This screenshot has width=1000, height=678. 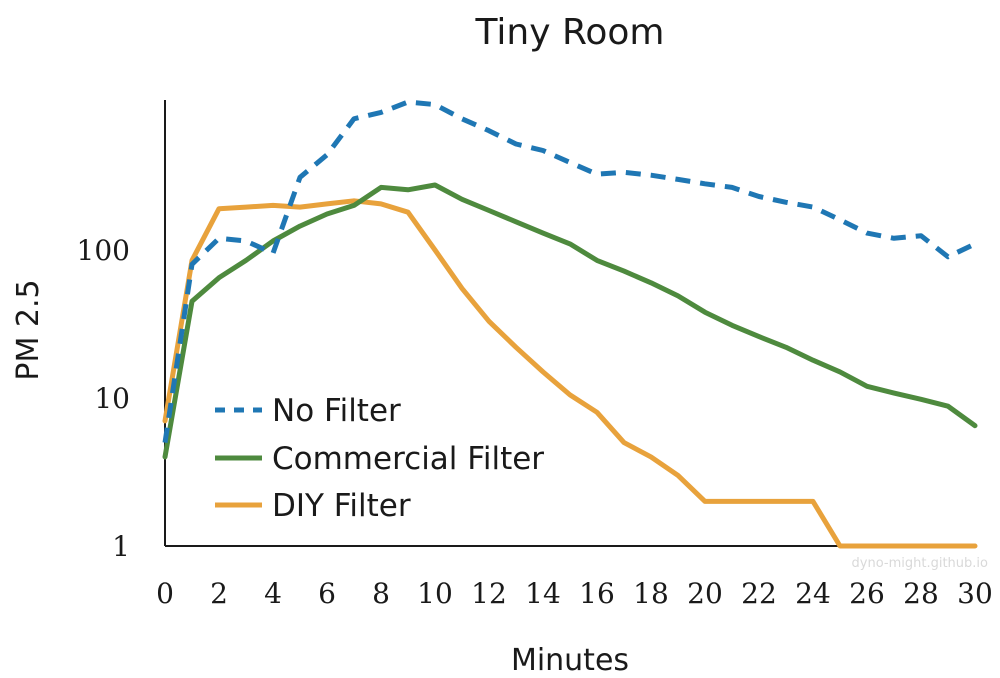 What do you see at coordinates (435, 593) in the screenshot?
I see `x-tick-label: 10` at bounding box center [435, 593].